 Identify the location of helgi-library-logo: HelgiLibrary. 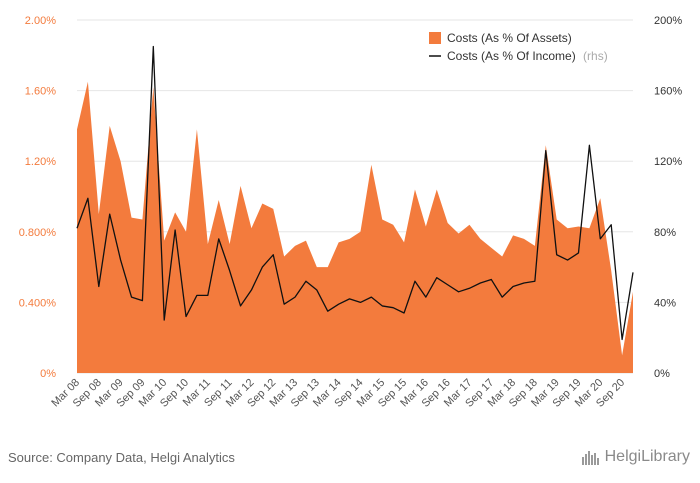
(635, 457).